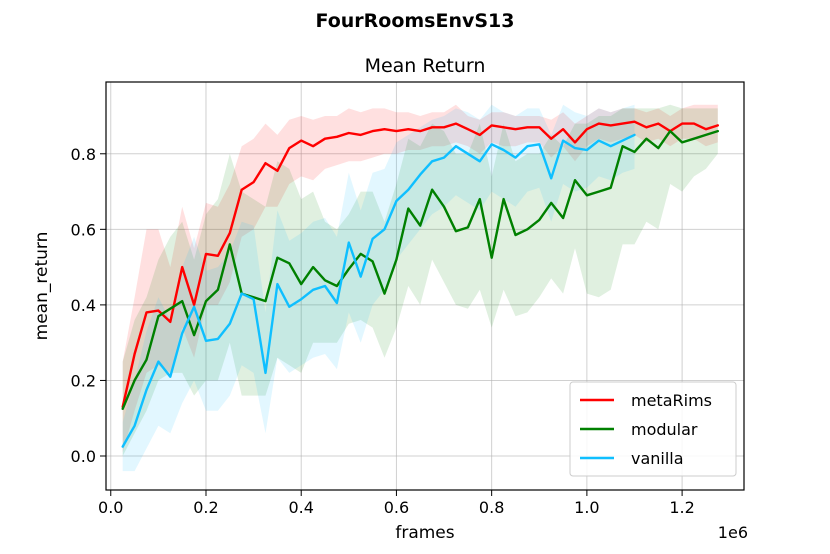 The width and height of the screenshot is (830, 554). I want to click on x-tick-label: 0.4, so click(300, 507).